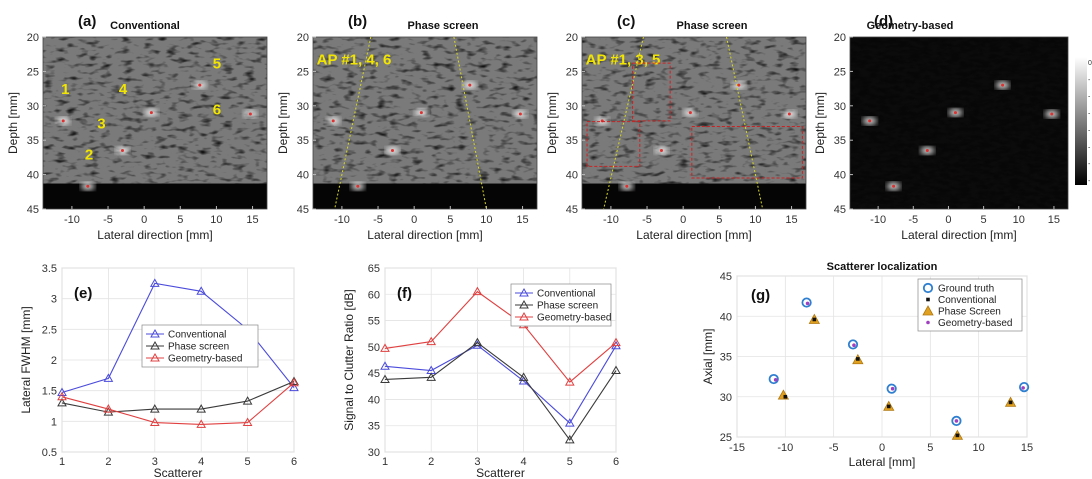 The width and height of the screenshot is (1092, 479). Describe the element at coordinates (349, 359) in the screenshot. I see `y-axis-label: Signal to Clutter Ratio [dB]` at that location.